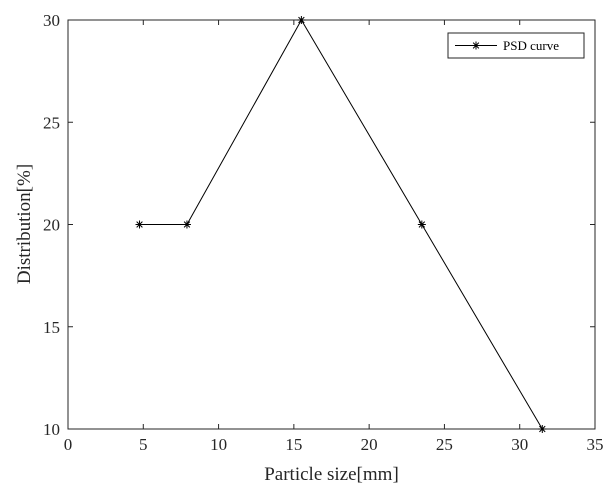 This screenshot has width=605, height=490. I want to click on x-tick-label: 30, so click(519, 444).